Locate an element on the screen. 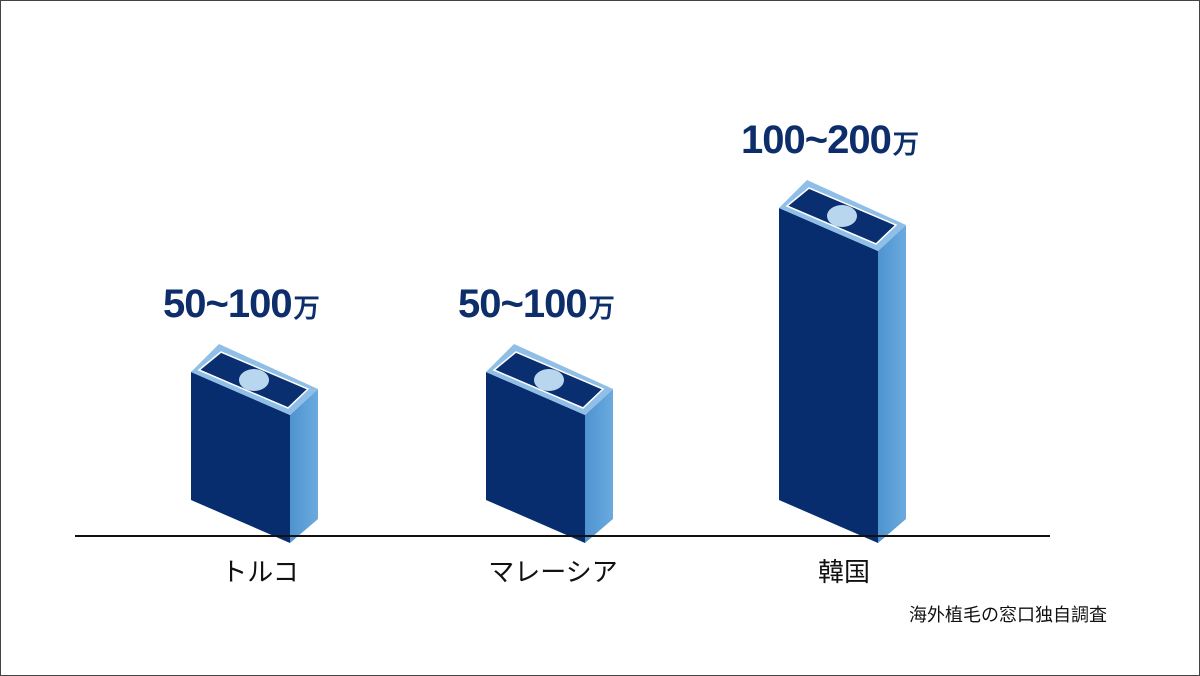 The image size is (1200, 676). category-label-turkey: トルコ is located at coordinates (260, 573).